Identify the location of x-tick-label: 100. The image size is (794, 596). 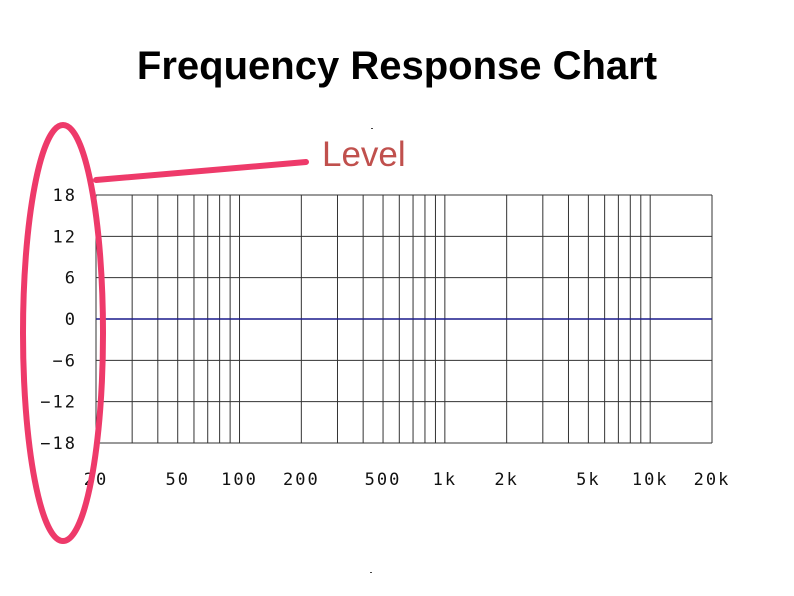
(239, 480).